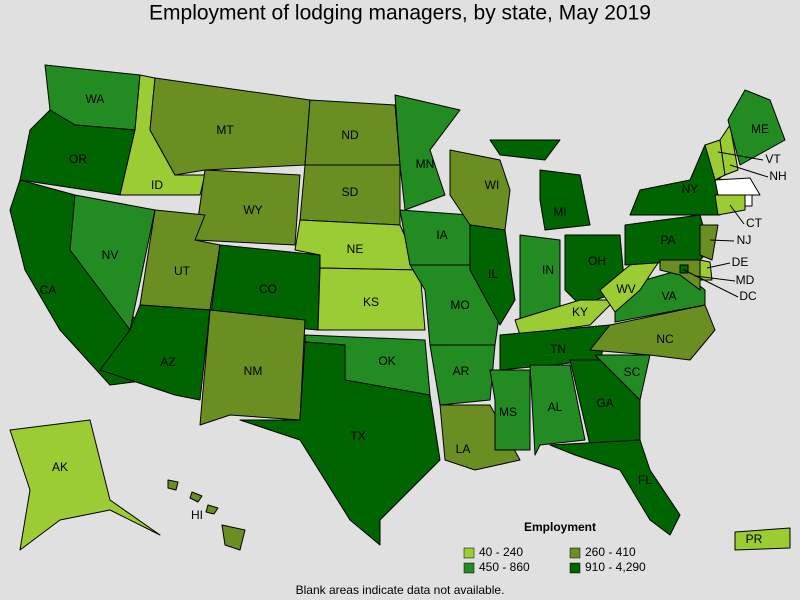 The width and height of the screenshot is (800, 600). Describe the element at coordinates (492, 185) in the screenshot. I see `state-label: WI` at that location.